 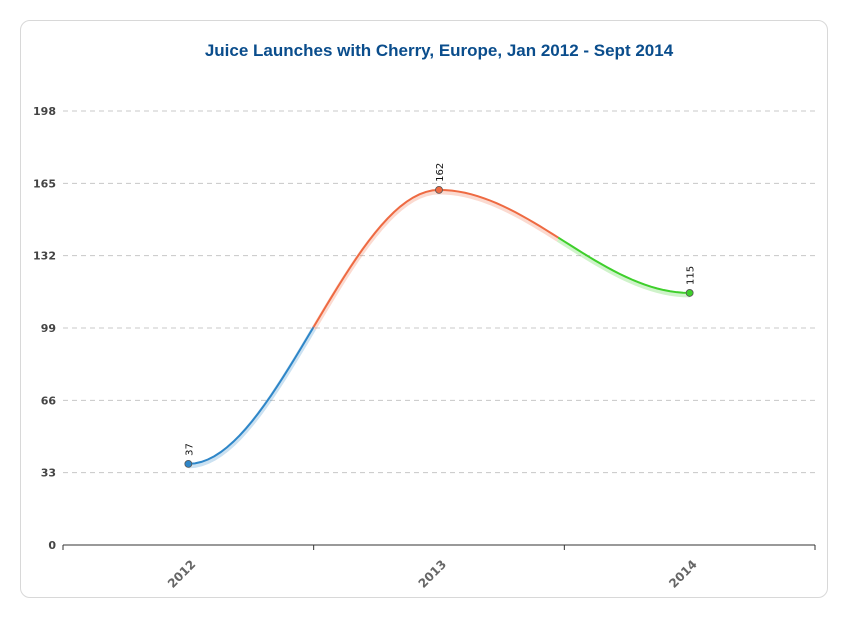 I want to click on x-tick-label: 2013, so click(x=433, y=574).